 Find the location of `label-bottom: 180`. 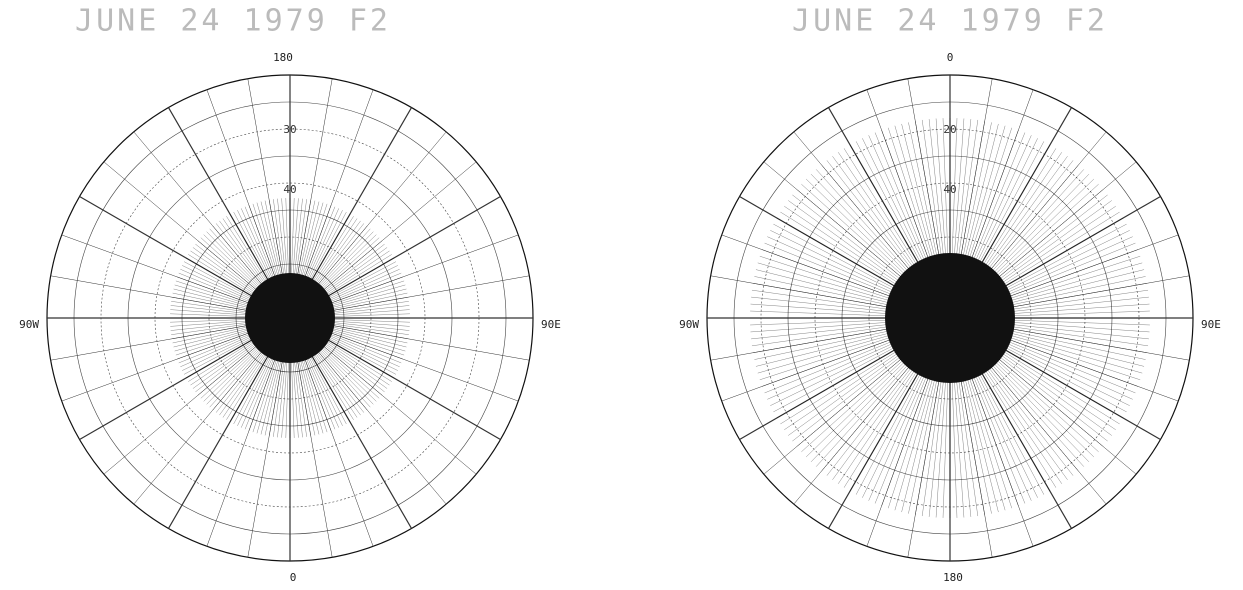

label-bottom: 180 is located at coordinates (953, 577).